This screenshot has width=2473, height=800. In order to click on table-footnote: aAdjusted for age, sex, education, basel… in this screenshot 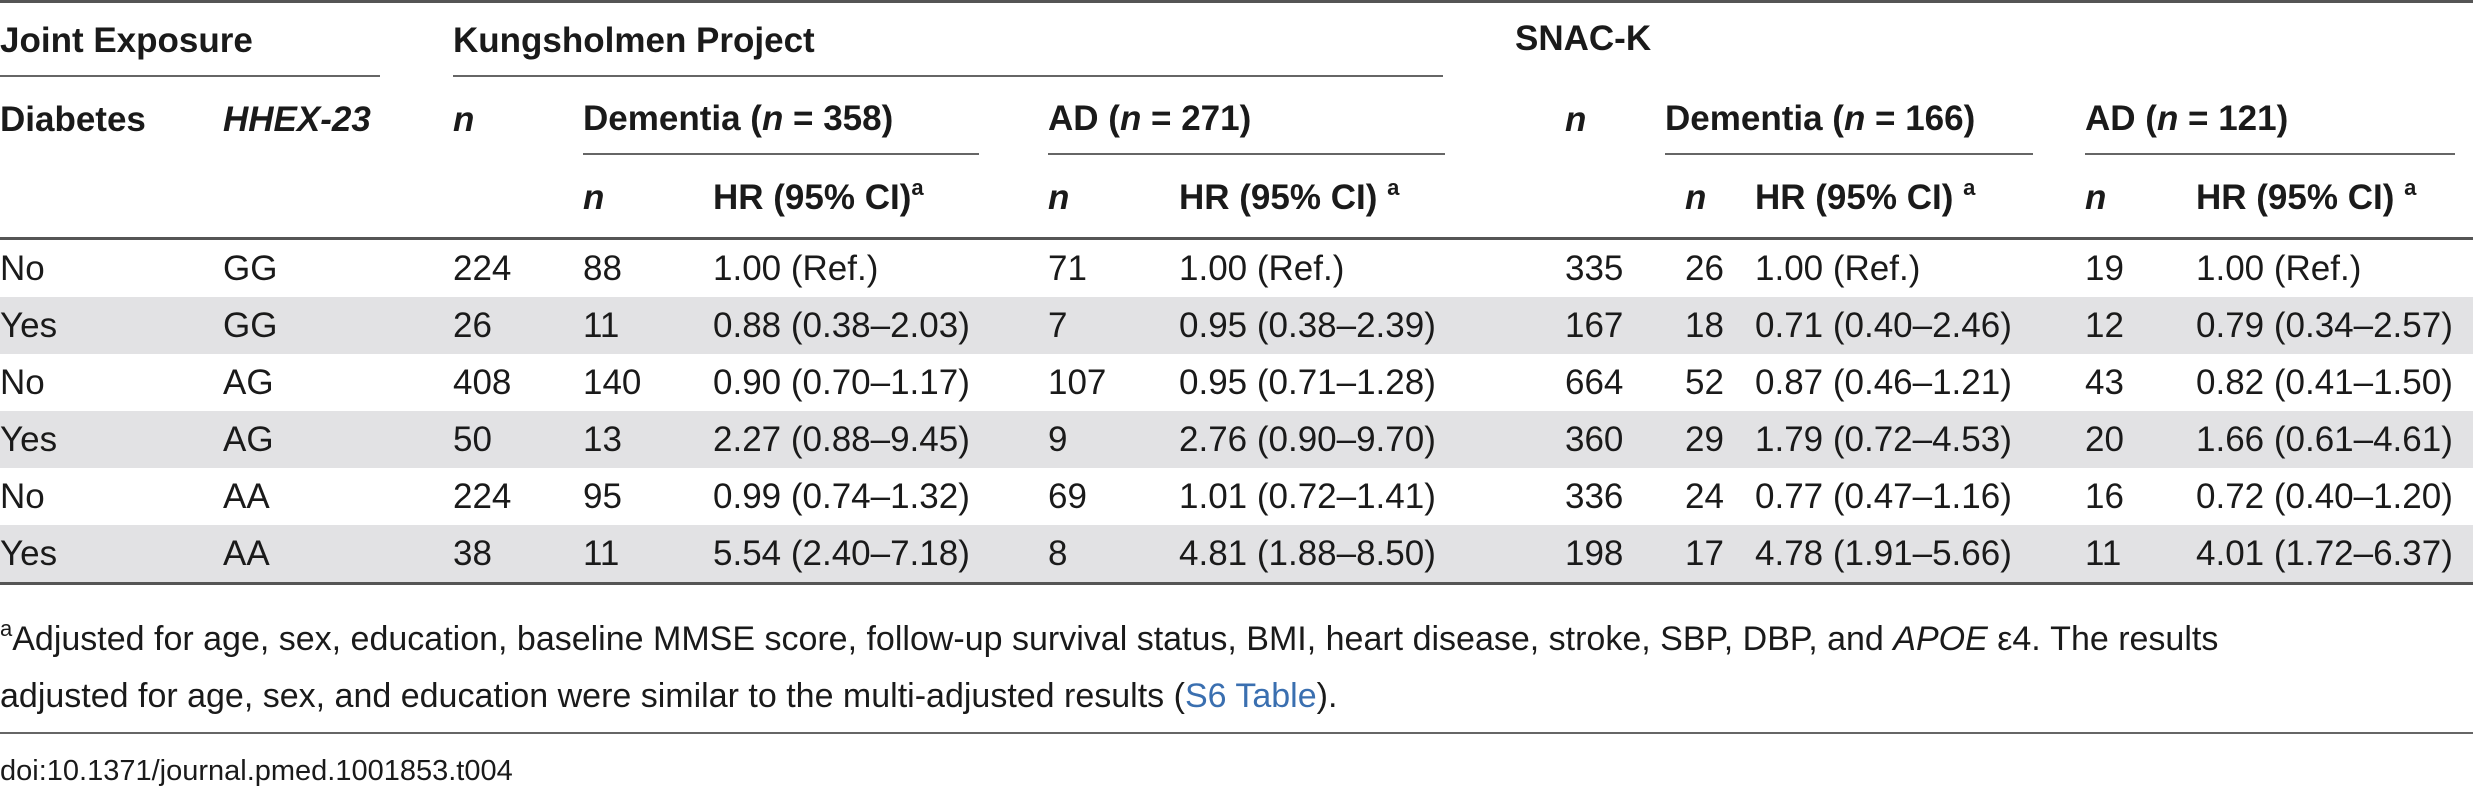, I will do `click(1236, 668)`.